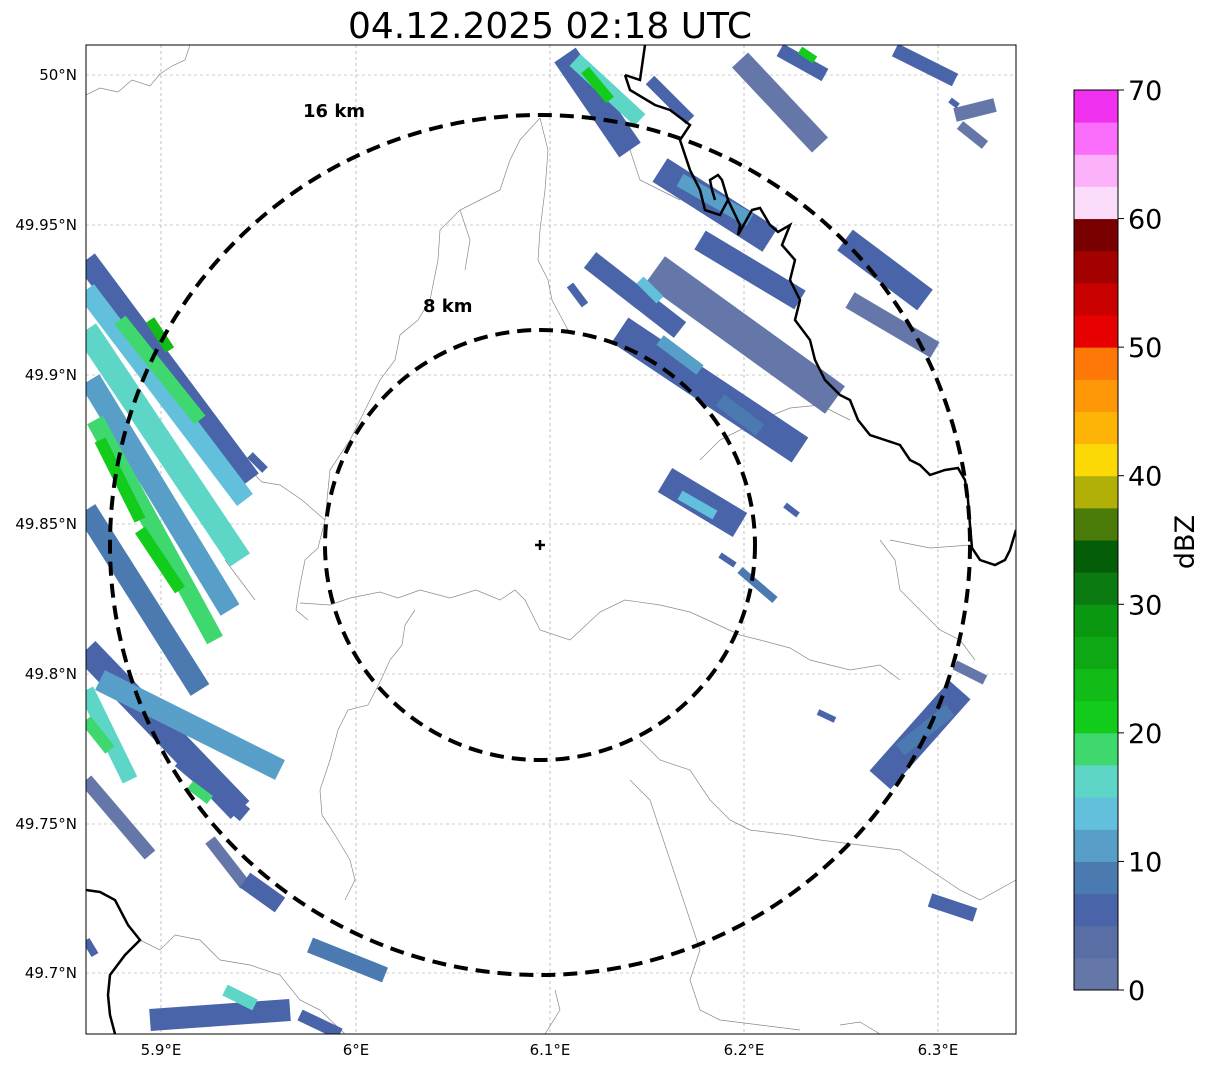  Describe the element at coordinates (1185, 542) in the screenshot. I see `colorbar-label: dBZ` at that location.